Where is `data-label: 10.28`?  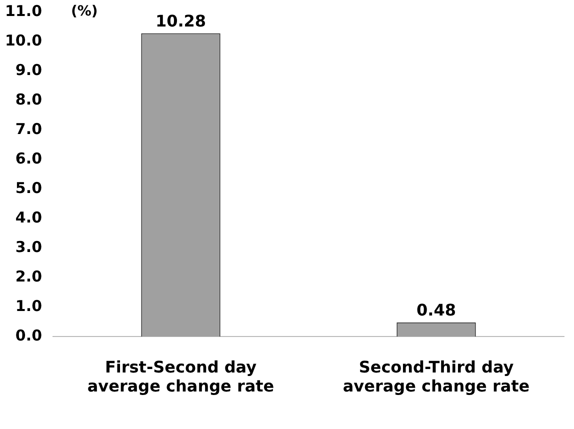
data-label: 10.28 is located at coordinates (180, 20).